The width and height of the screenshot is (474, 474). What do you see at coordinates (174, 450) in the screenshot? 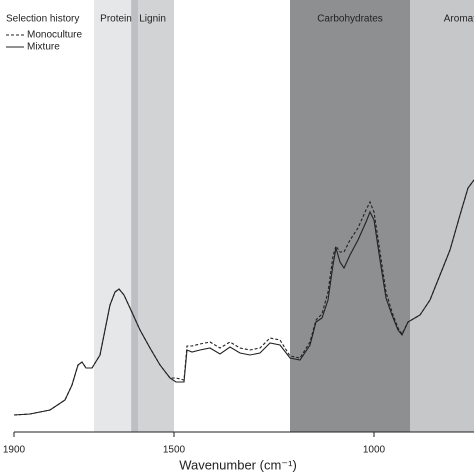
I see `x-tick-label: 1500` at bounding box center [174, 450].